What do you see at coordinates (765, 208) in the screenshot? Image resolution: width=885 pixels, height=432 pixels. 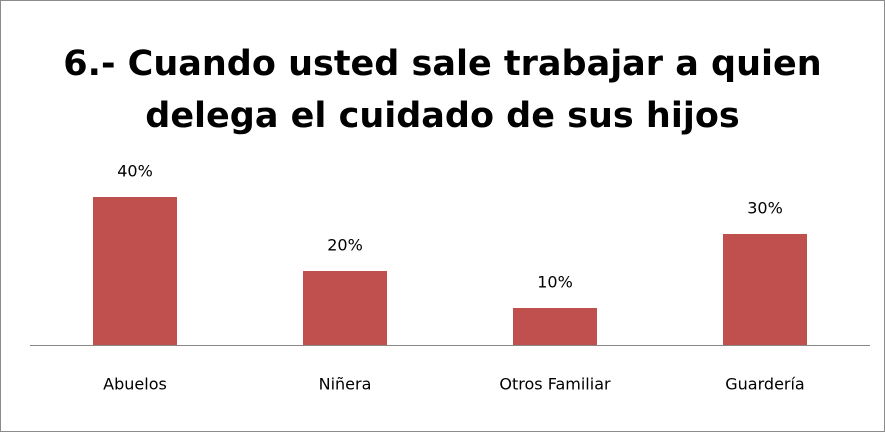 I see `data-label: 30%` at bounding box center [765, 208].